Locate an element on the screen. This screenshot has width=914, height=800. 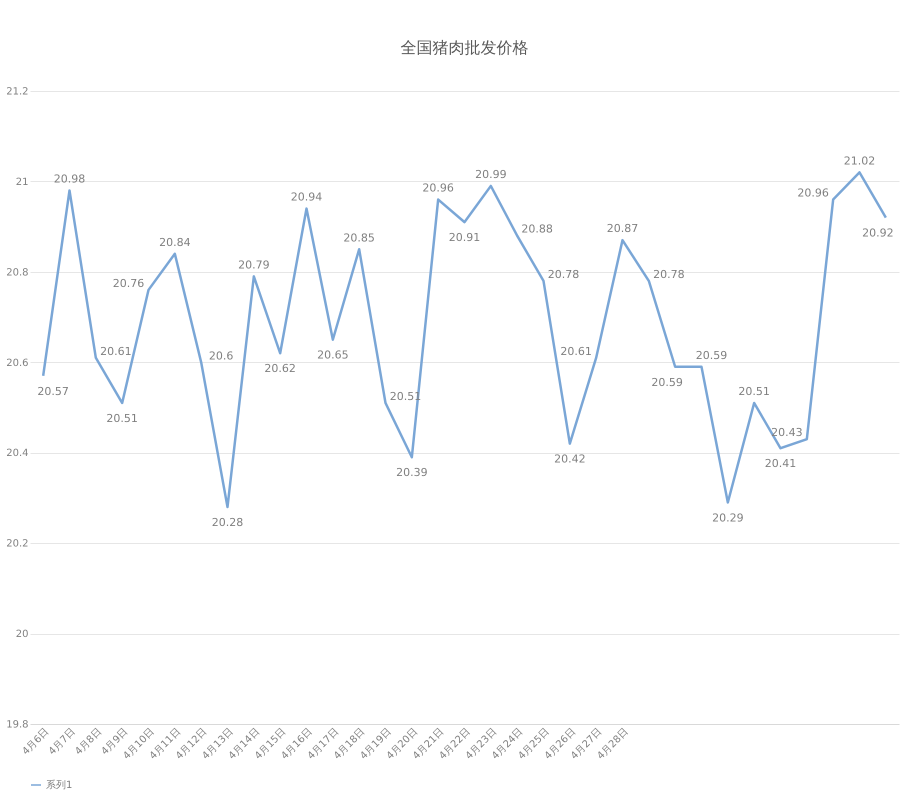
data-label: 20.6 is located at coordinates (221, 355).